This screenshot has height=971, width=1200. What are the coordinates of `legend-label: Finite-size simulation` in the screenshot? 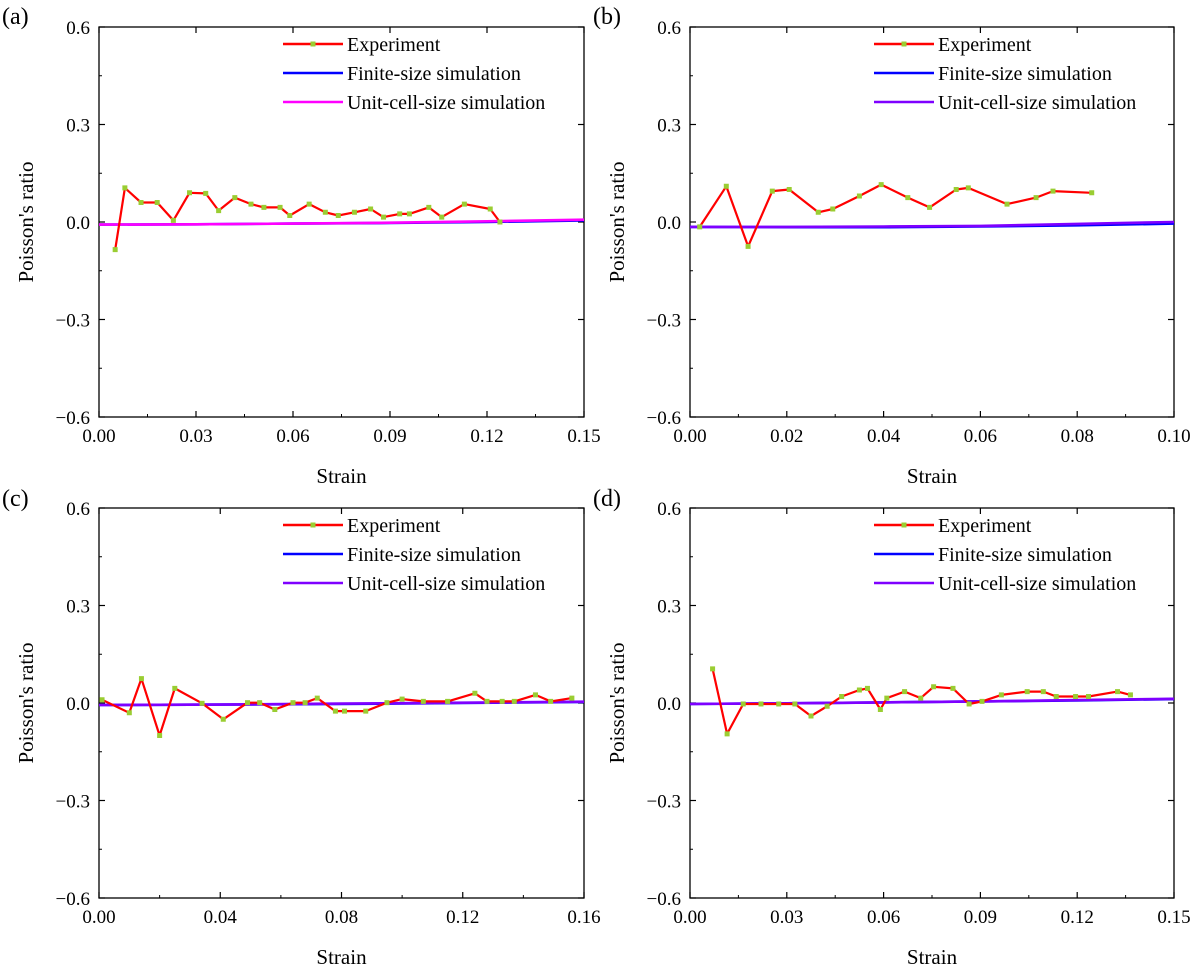 It's located at (1025, 74).